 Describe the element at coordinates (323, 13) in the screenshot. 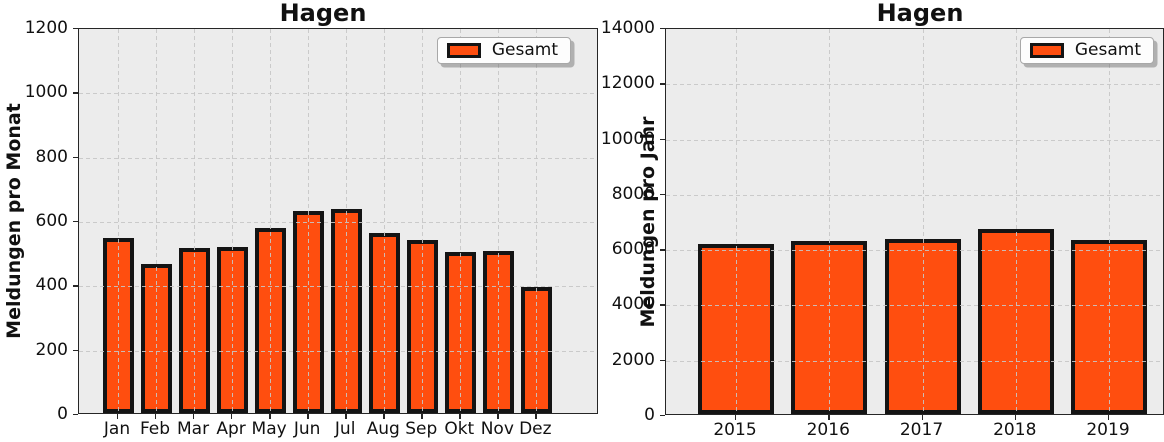

I see `chart-title-monthly: Hagen` at that location.